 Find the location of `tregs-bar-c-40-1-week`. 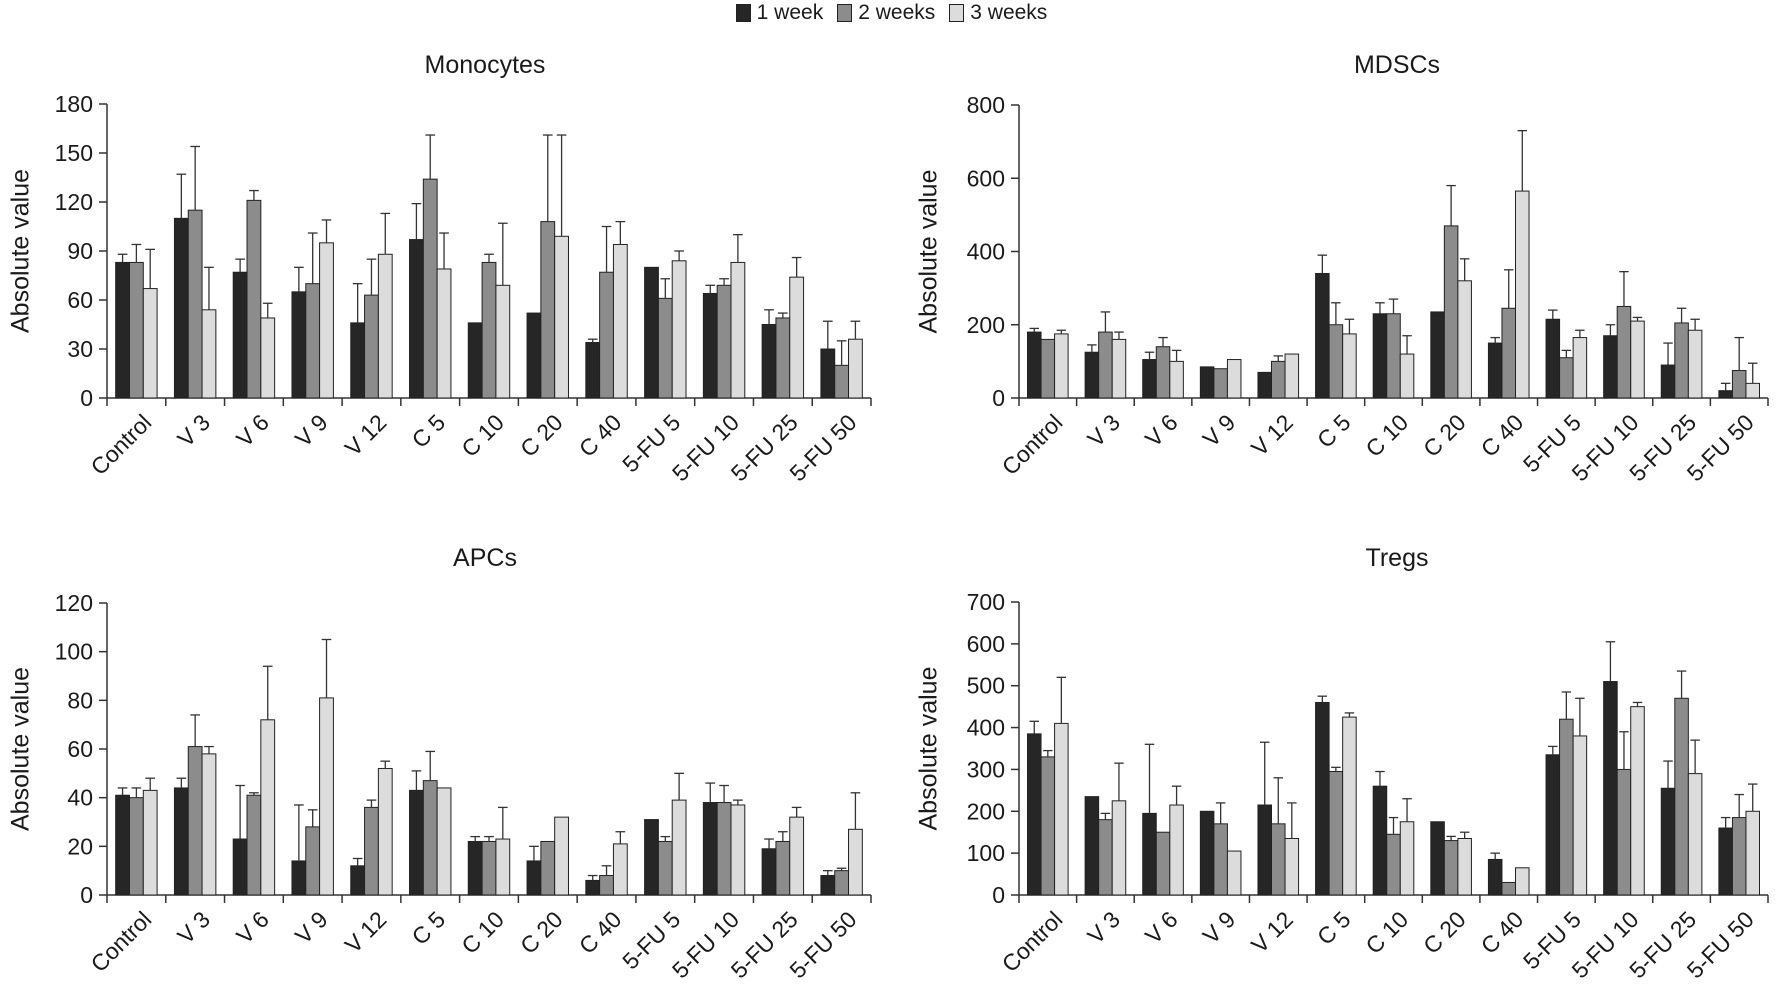

tregs-bar-c-40-1-week is located at coordinates (1495, 877).